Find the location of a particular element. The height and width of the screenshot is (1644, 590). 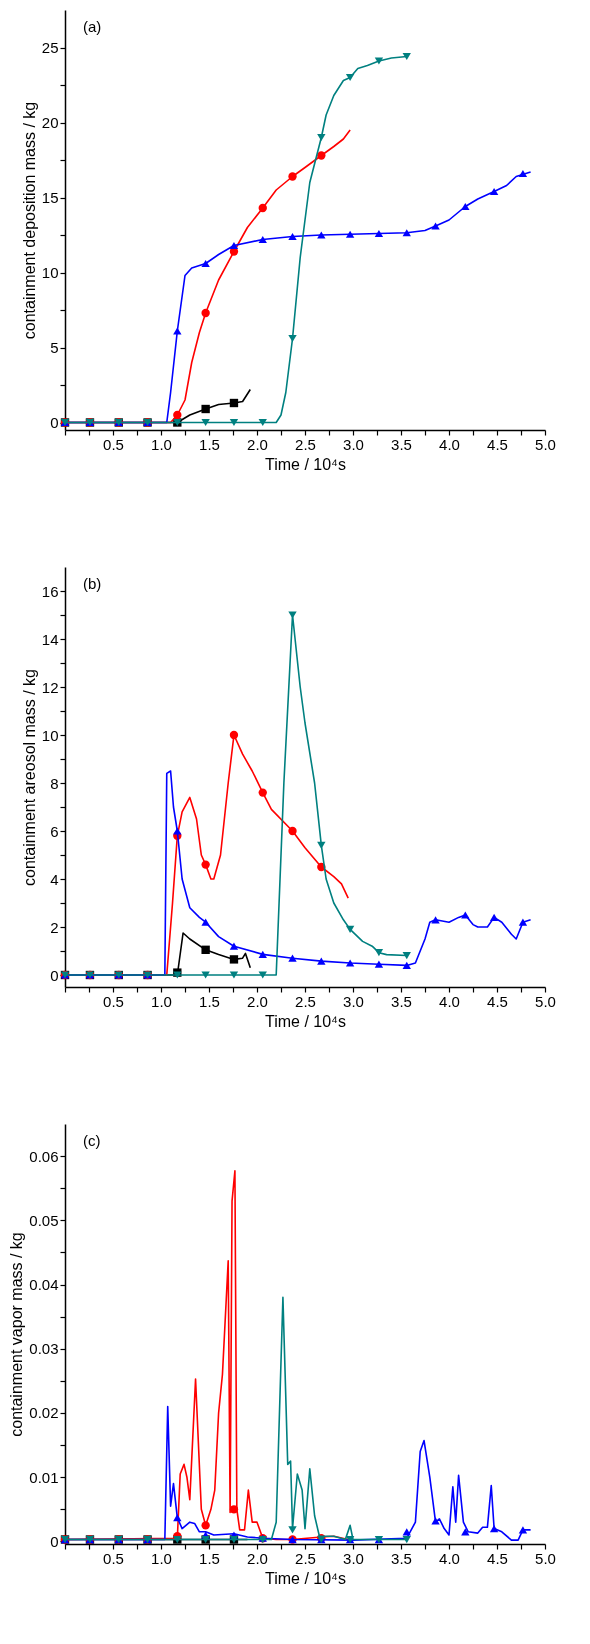

y-tick-label: 8 is located at coordinates (54, 783).